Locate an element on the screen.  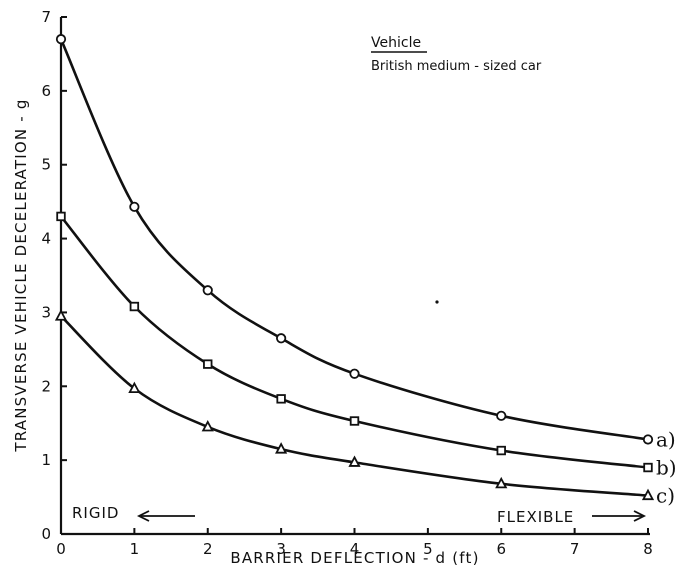
x-tick-label: 2 is located at coordinates (208, 549).